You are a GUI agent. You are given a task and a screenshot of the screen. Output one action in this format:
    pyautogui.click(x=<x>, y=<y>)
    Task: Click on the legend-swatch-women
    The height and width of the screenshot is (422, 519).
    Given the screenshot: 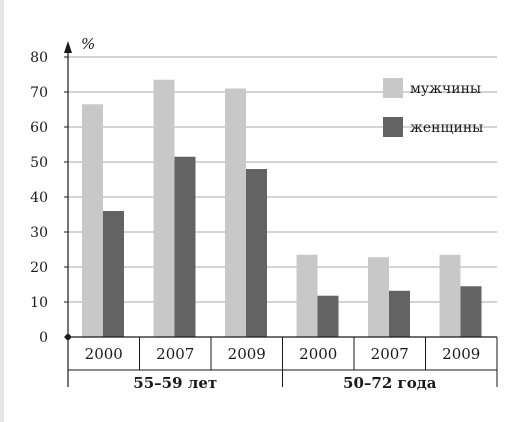 What is the action you would take?
    pyautogui.click(x=393, y=127)
    